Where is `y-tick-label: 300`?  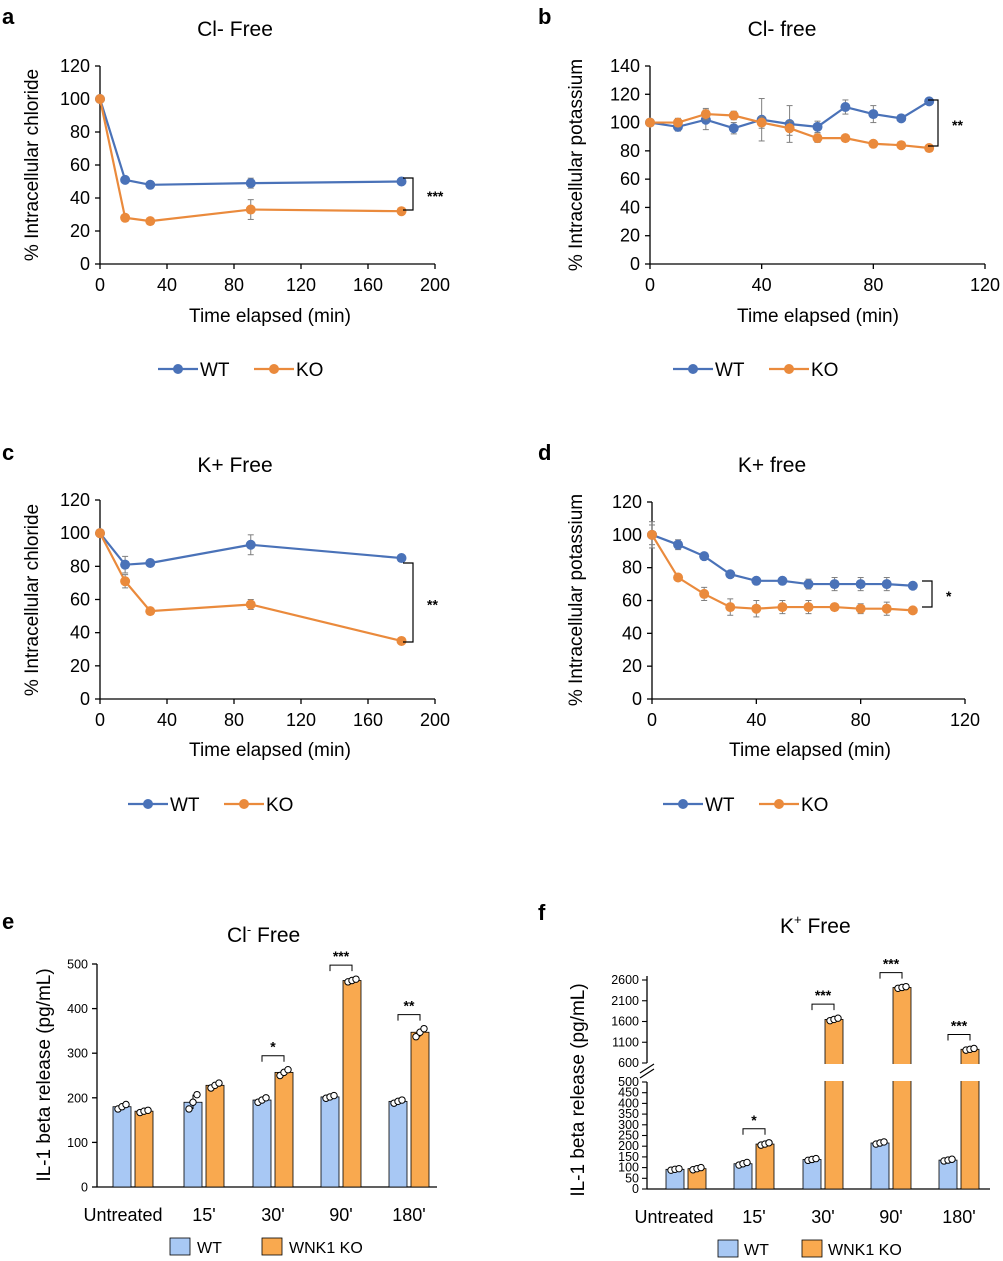
y-tick-label: 300 is located at coordinates (628, 1125).